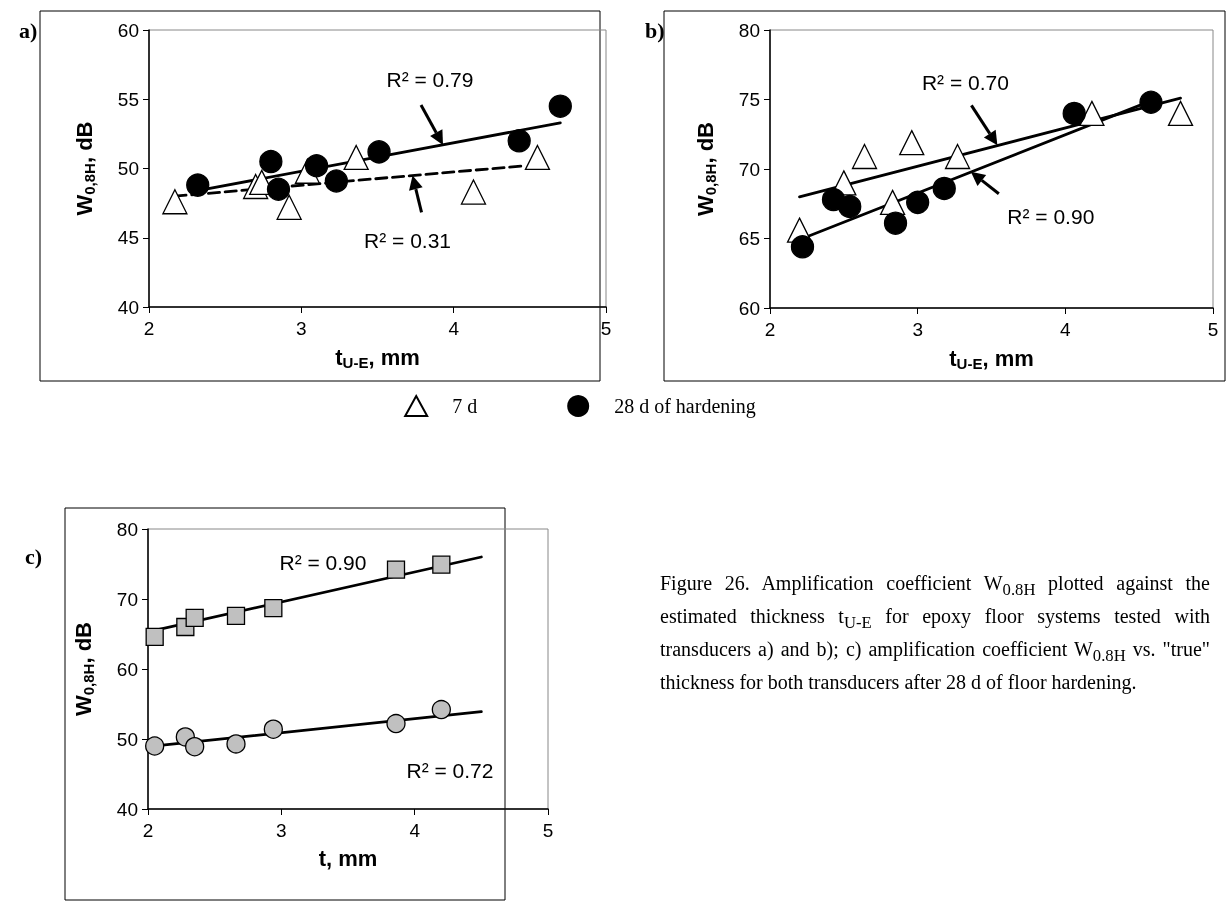  What do you see at coordinates (749, 238) in the screenshot?
I see `y-tick-label: 65` at bounding box center [749, 238].